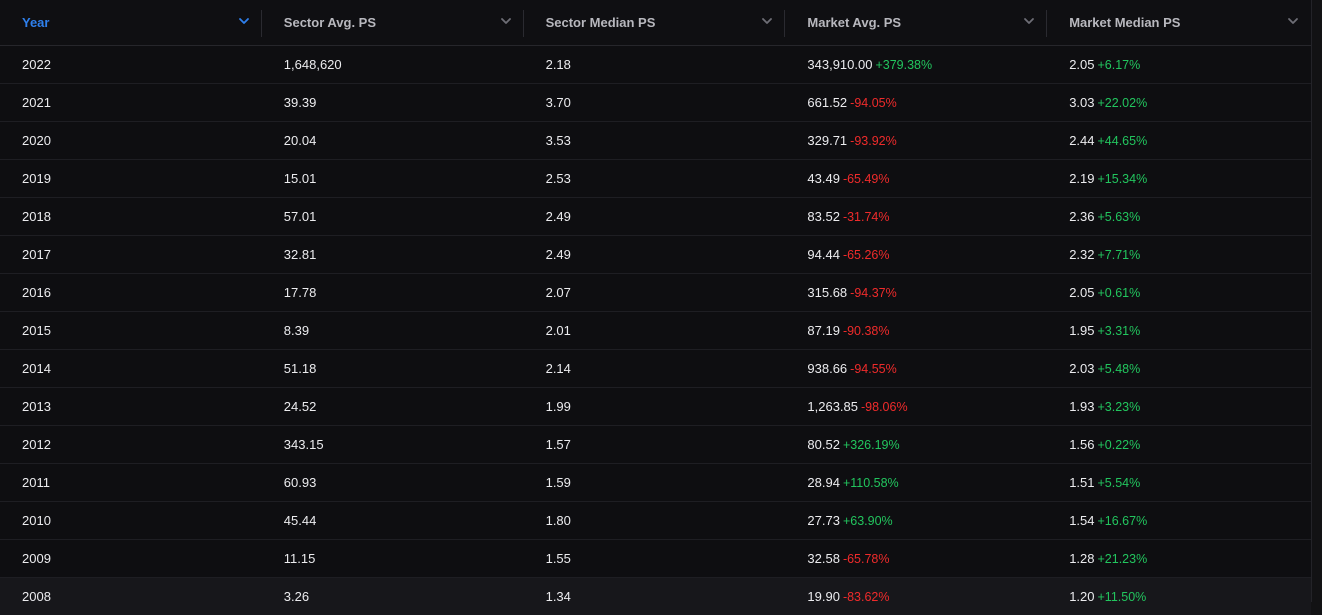 The height and width of the screenshot is (615, 1322). What do you see at coordinates (655, 22) in the screenshot?
I see `column-header-sector-median-ps: Sector Median PS` at bounding box center [655, 22].